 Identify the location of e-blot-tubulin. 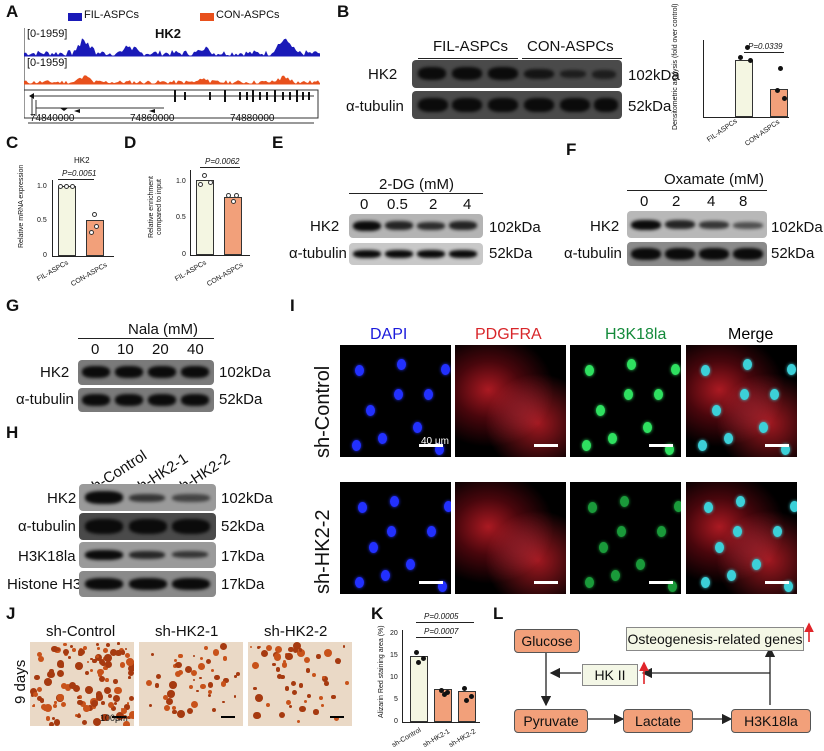
(416, 254).